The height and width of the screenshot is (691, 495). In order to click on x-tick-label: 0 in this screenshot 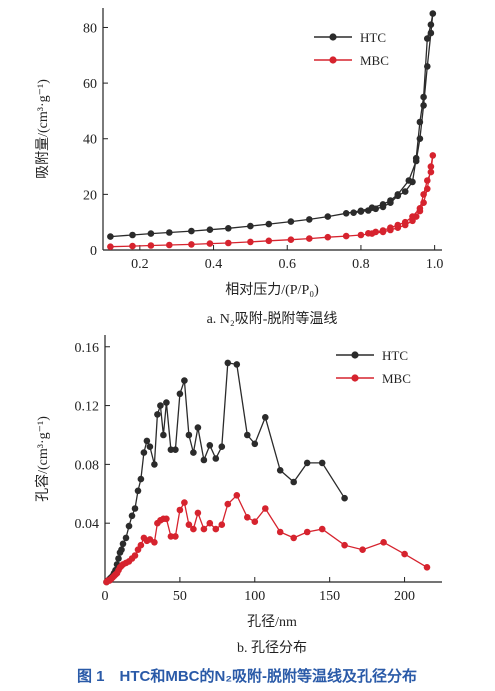, I will do `click(105, 596)`.